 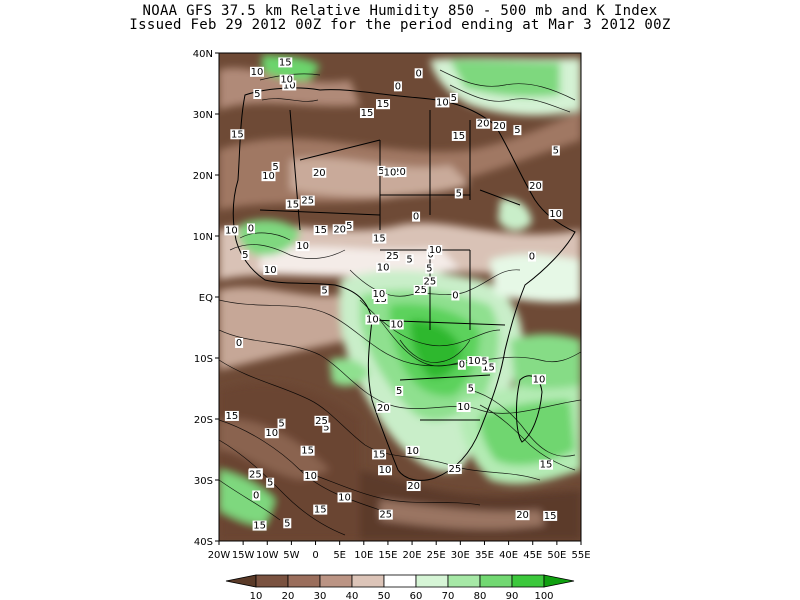 What do you see at coordinates (291, 555) in the screenshot?
I see `lon-label: 5W` at bounding box center [291, 555].